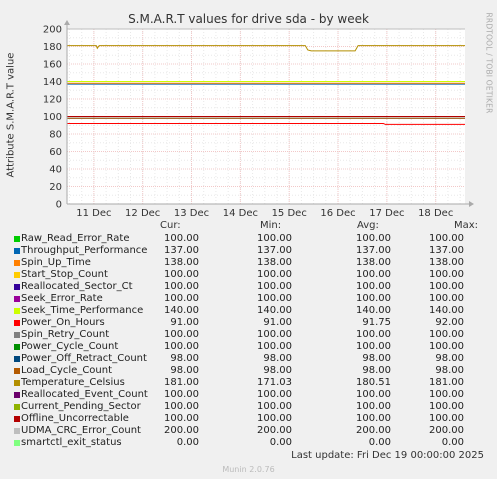  I want to click on legend-label: Power_On_Hours, so click(63, 322).